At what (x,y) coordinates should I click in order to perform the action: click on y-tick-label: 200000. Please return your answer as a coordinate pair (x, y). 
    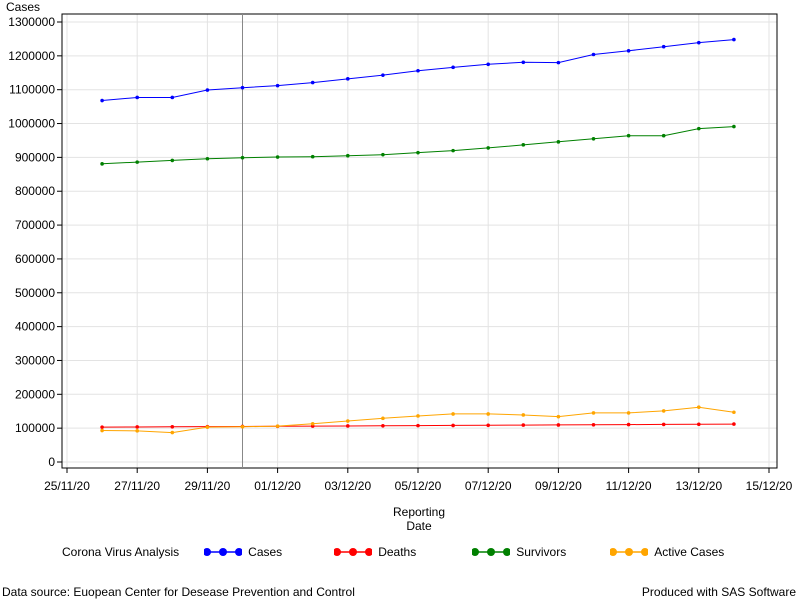
    Looking at the image, I should click on (35, 394).